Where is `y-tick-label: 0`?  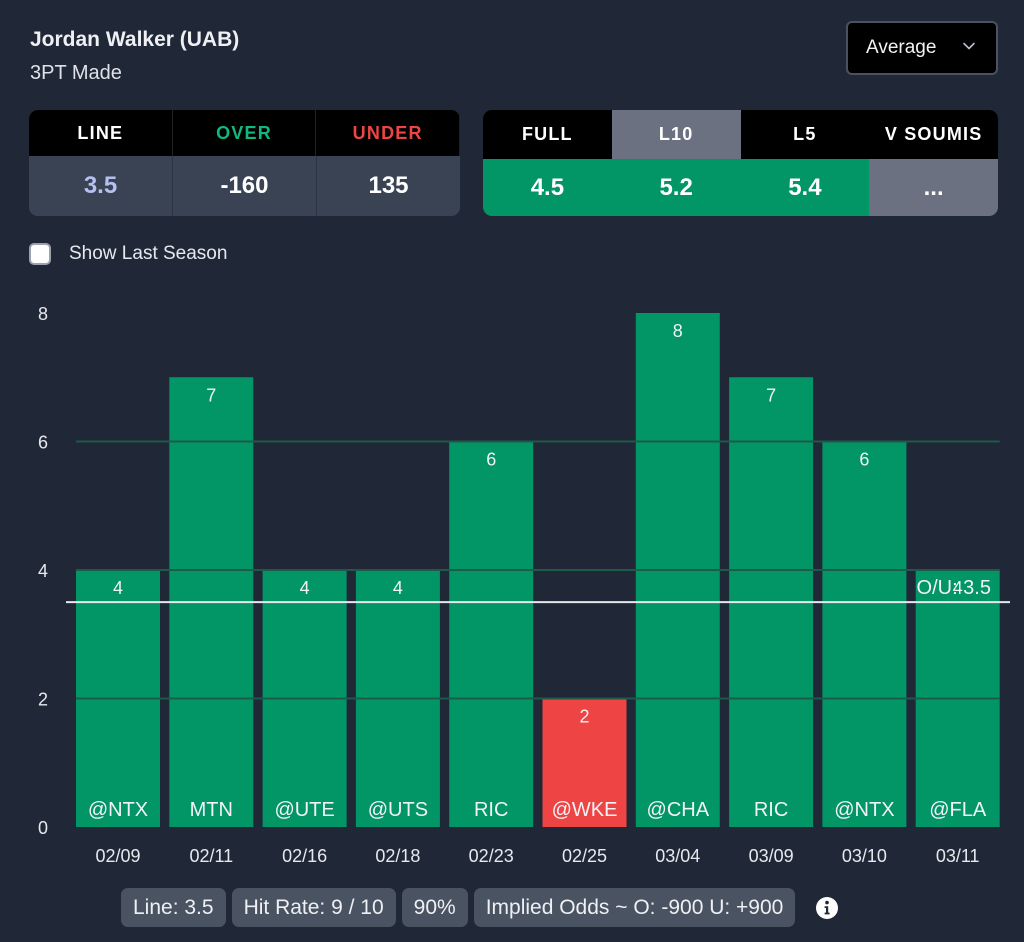 y-tick-label: 0 is located at coordinates (43, 828).